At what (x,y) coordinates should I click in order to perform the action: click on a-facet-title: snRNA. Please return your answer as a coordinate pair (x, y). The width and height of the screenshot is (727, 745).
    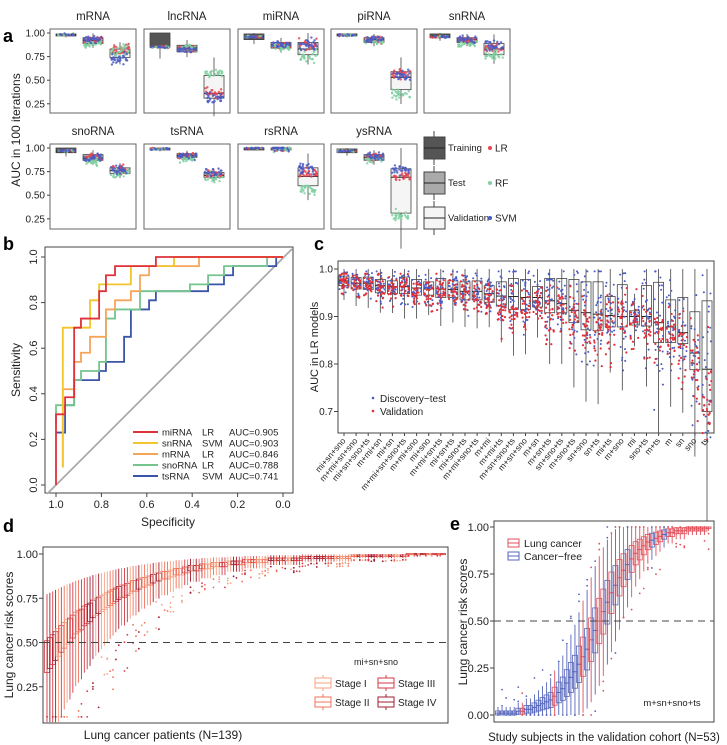
    Looking at the image, I should click on (467, 17).